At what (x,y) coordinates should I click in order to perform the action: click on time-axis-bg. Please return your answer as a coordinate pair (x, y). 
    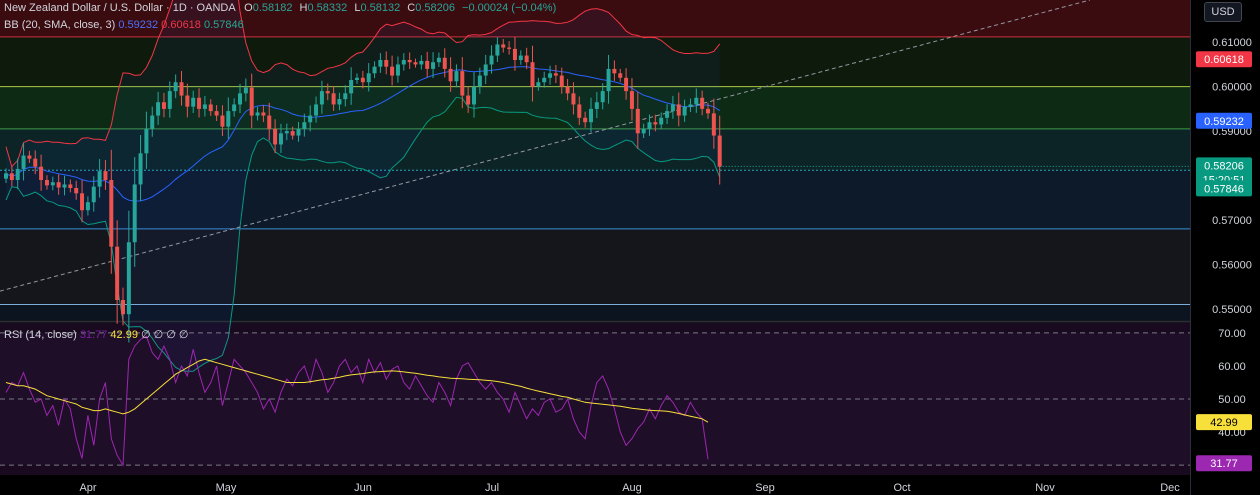
    Looking at the image, I should click on (595, 485).